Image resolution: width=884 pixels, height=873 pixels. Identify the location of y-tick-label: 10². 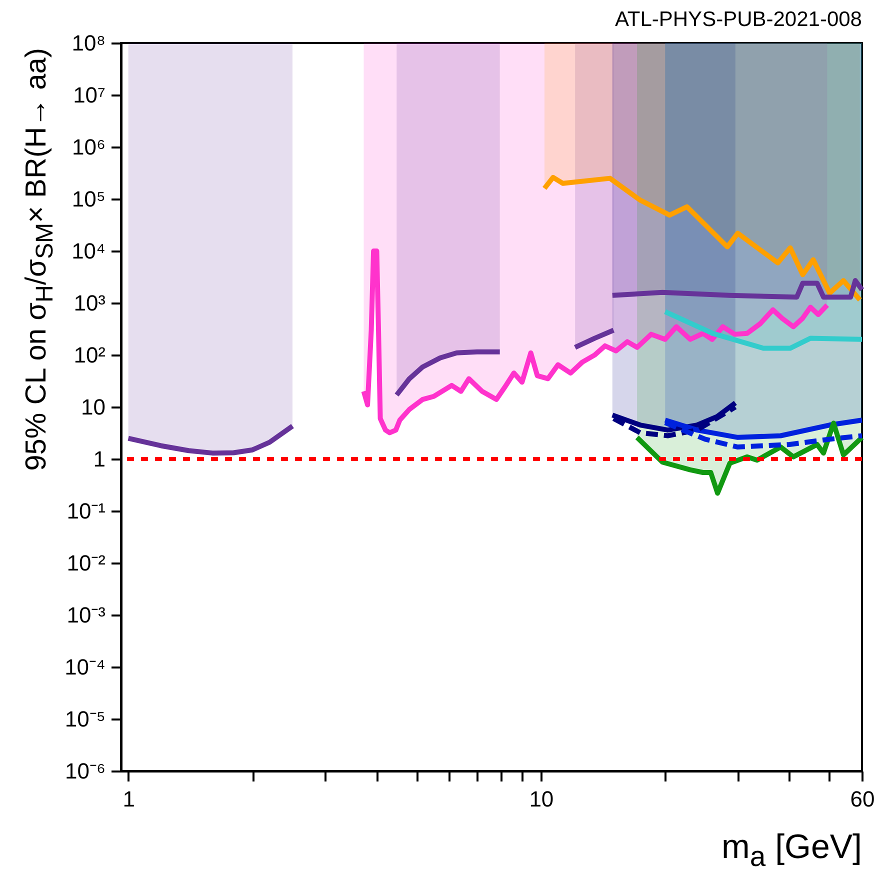
(90, 355).